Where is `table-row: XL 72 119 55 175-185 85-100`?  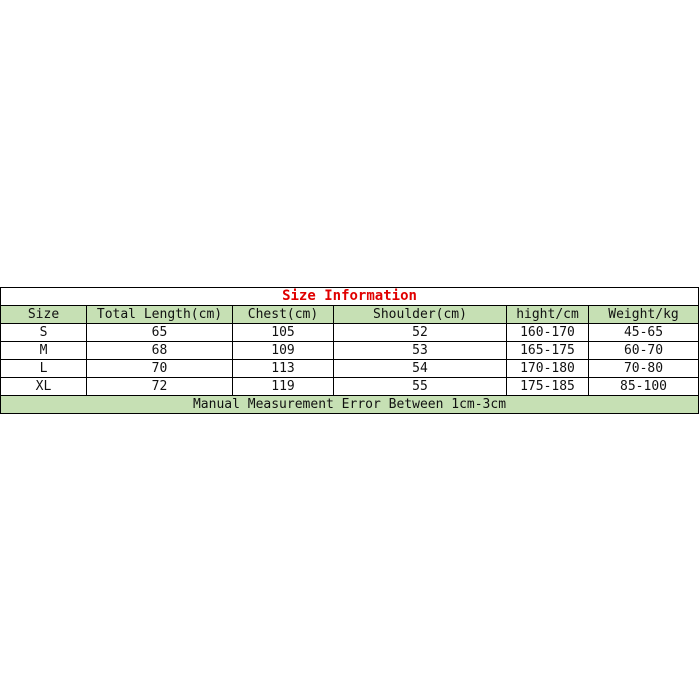
table-row: XL 72 119 55 175-185 85-100 is located at coordinates (350, 386).